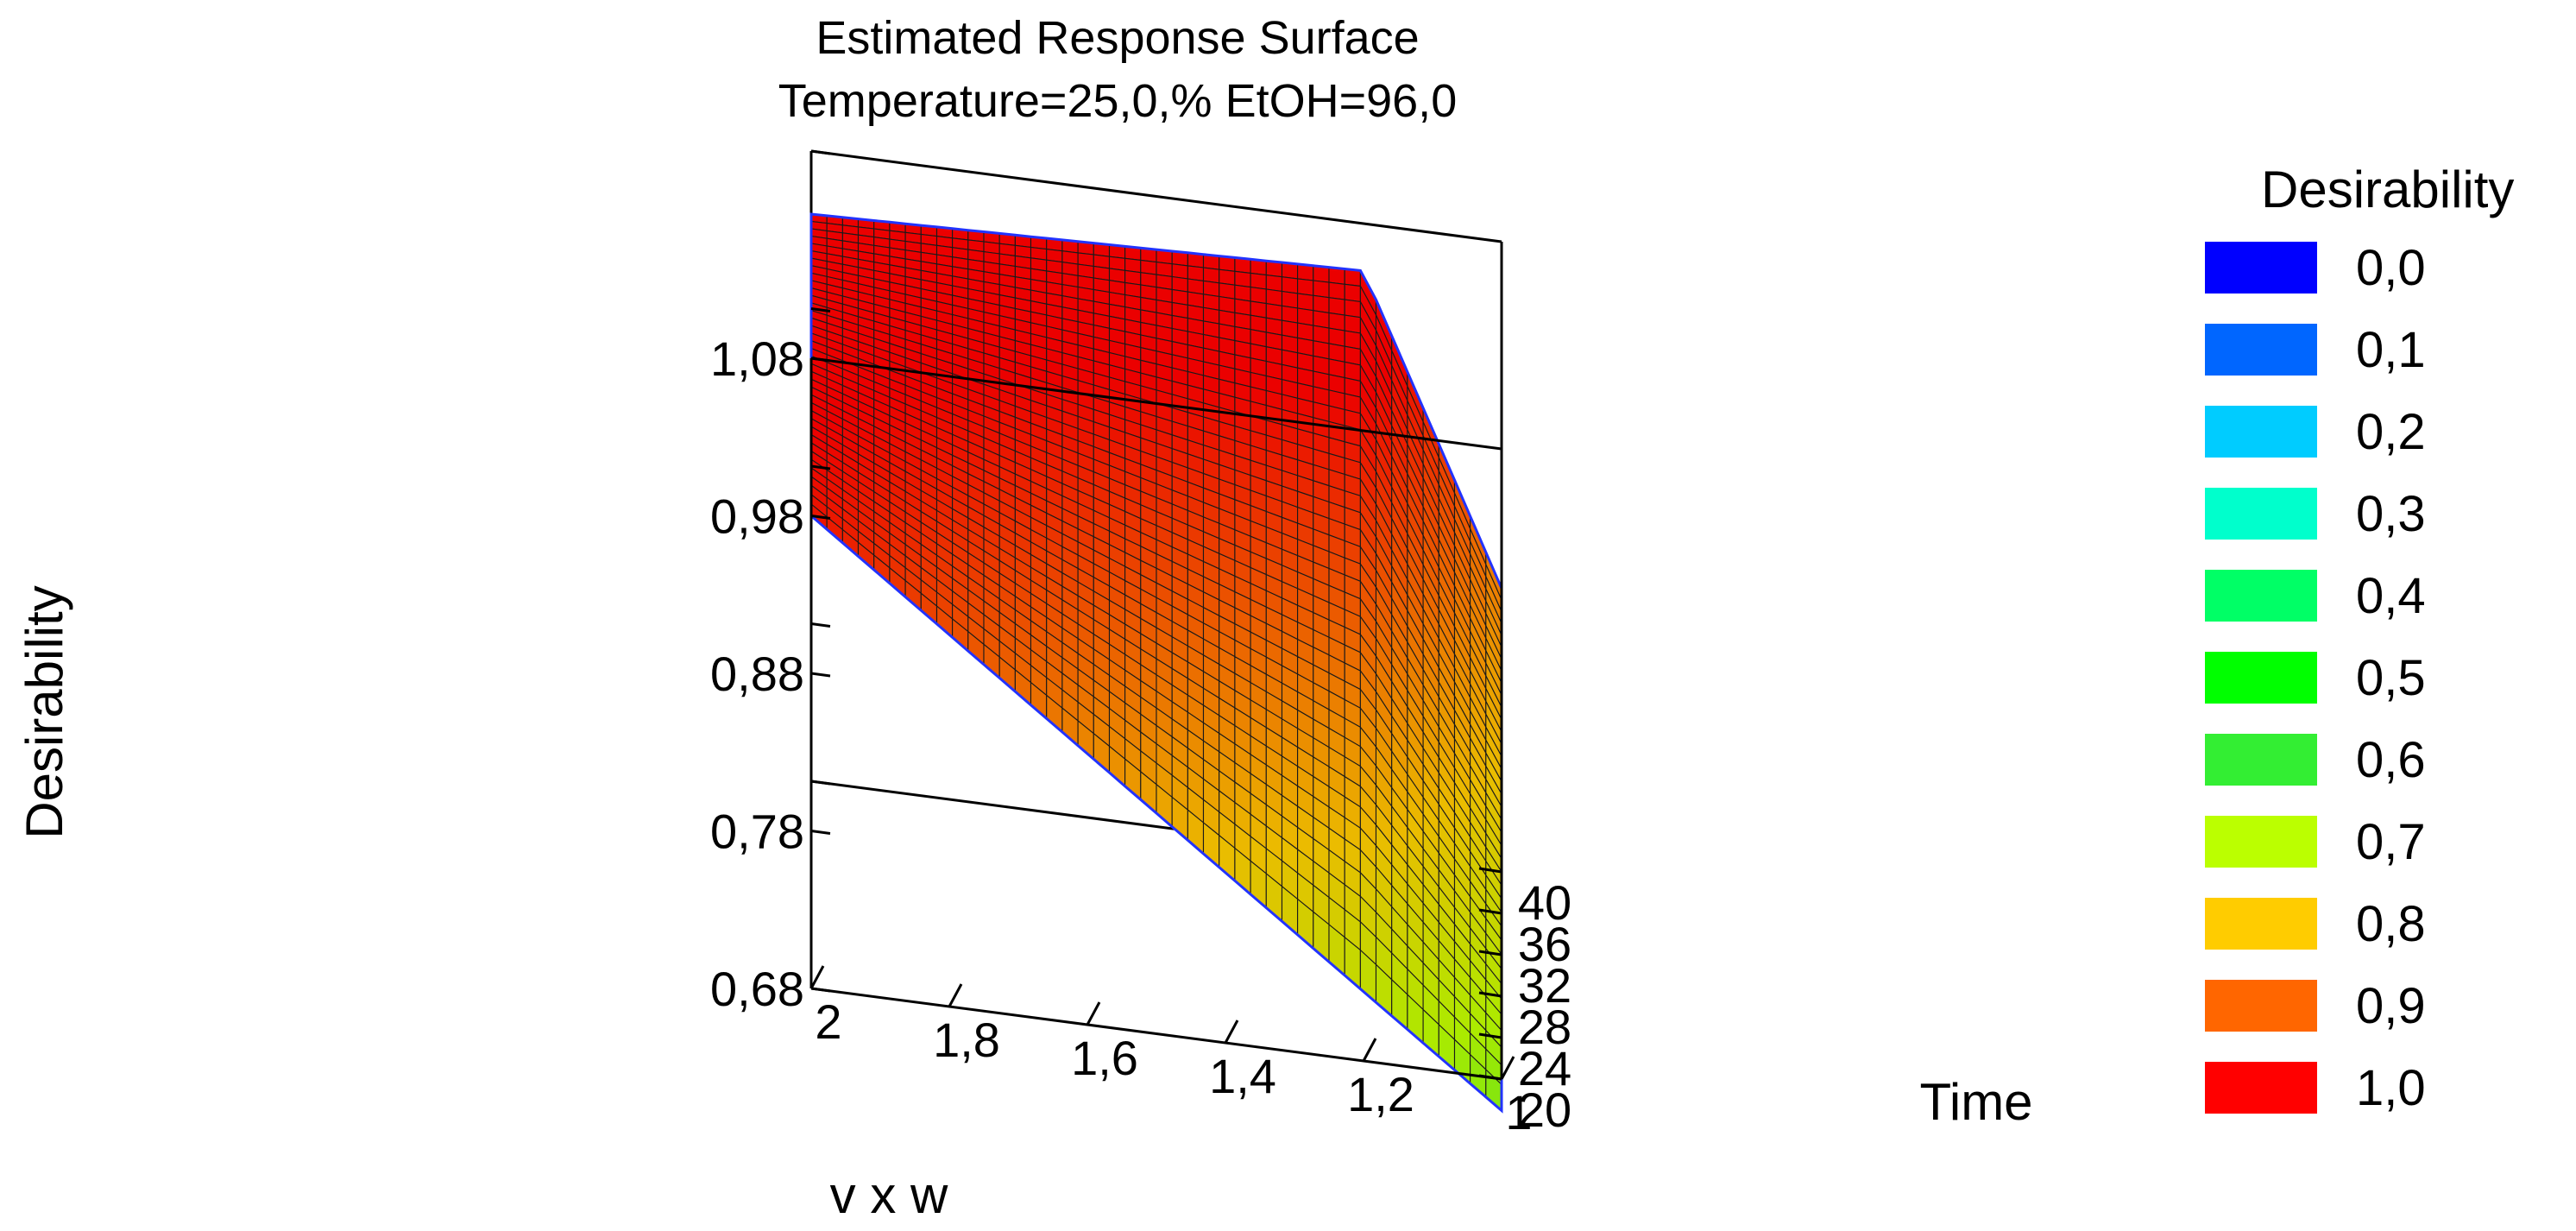  Describe the element at coordinates (1381, 1094) in the screenshot. I see `x-tick-label: 1,2` at that location.